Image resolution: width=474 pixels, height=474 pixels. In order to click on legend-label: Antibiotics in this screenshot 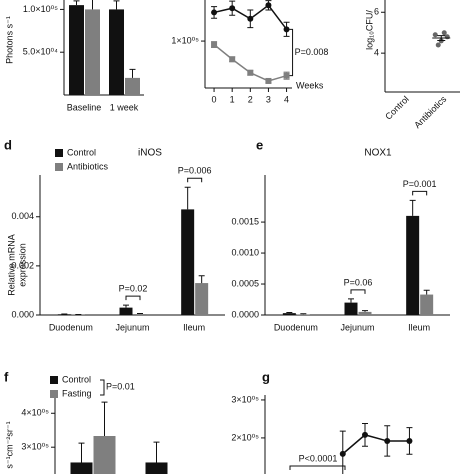, I will do `click(88, 166)`.